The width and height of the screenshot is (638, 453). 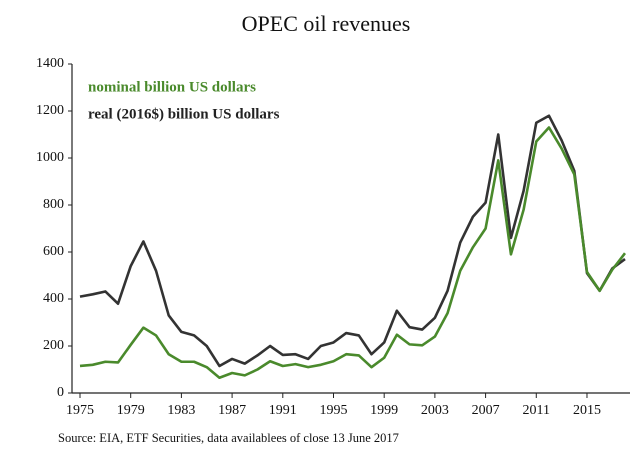 I want to click on y-tick-label: 400, so click(x=53, y=298).